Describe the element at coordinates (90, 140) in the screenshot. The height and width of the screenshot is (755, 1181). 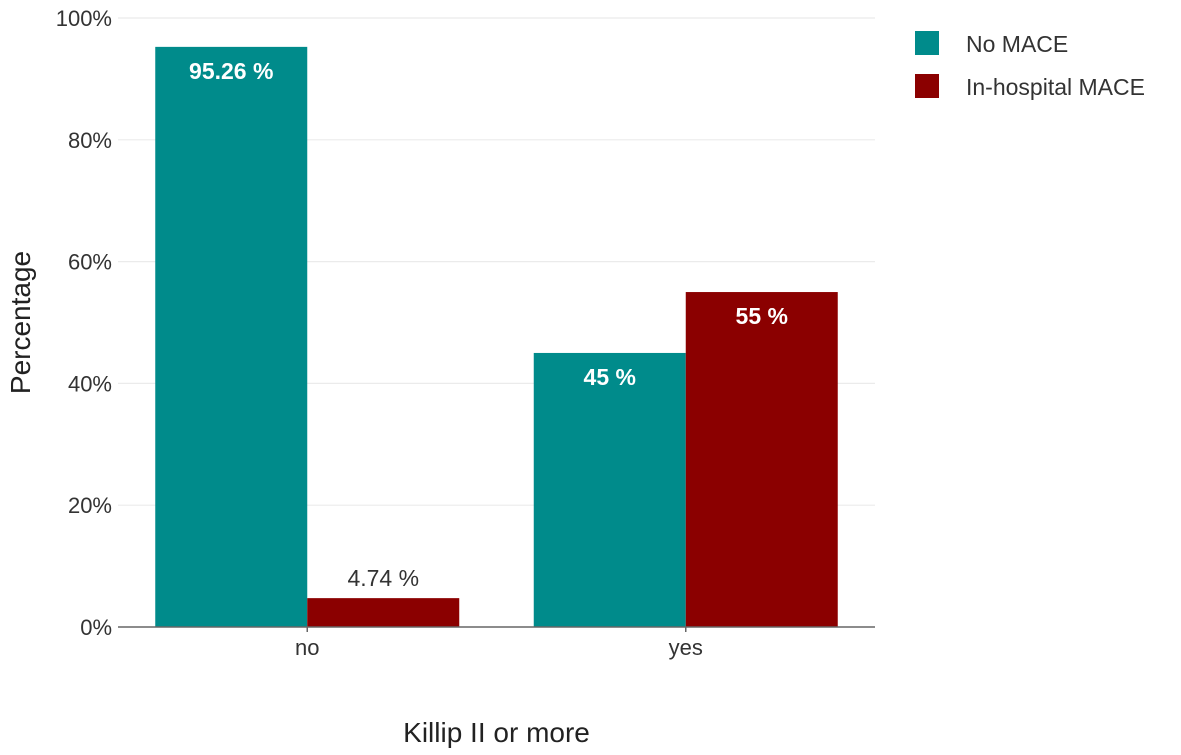
I see `y-tick-label: 80%` at that location.